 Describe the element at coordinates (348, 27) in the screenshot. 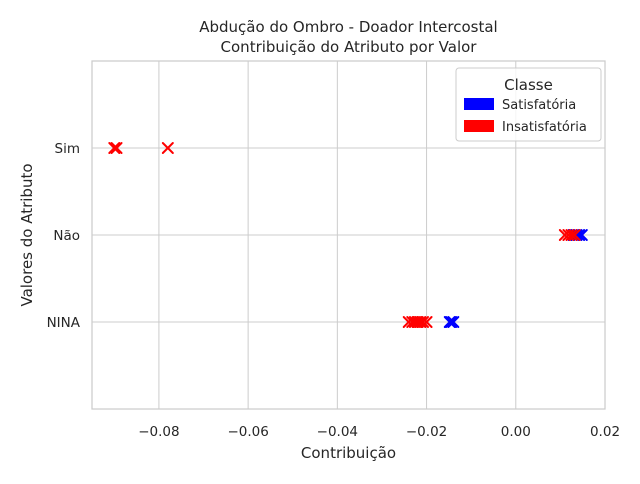

I see `chart-title-line1: Abdução do Ombro - Doador Intercostal` at that location.